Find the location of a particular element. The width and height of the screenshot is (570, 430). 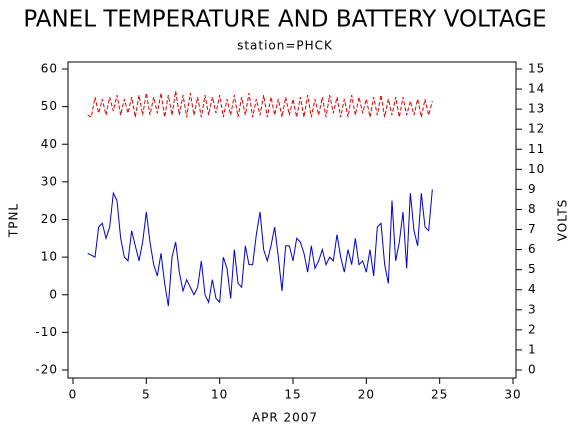

x-axis-label: APR 2007 is located at coordinates (285, 418).